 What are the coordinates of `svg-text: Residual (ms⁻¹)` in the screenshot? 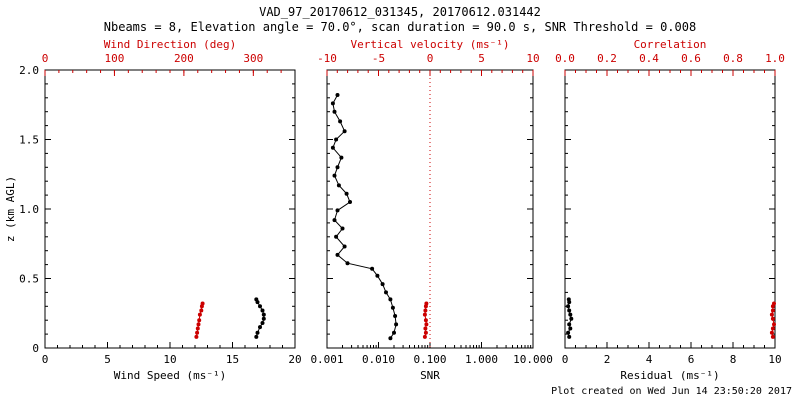 It's located at (669, 375).